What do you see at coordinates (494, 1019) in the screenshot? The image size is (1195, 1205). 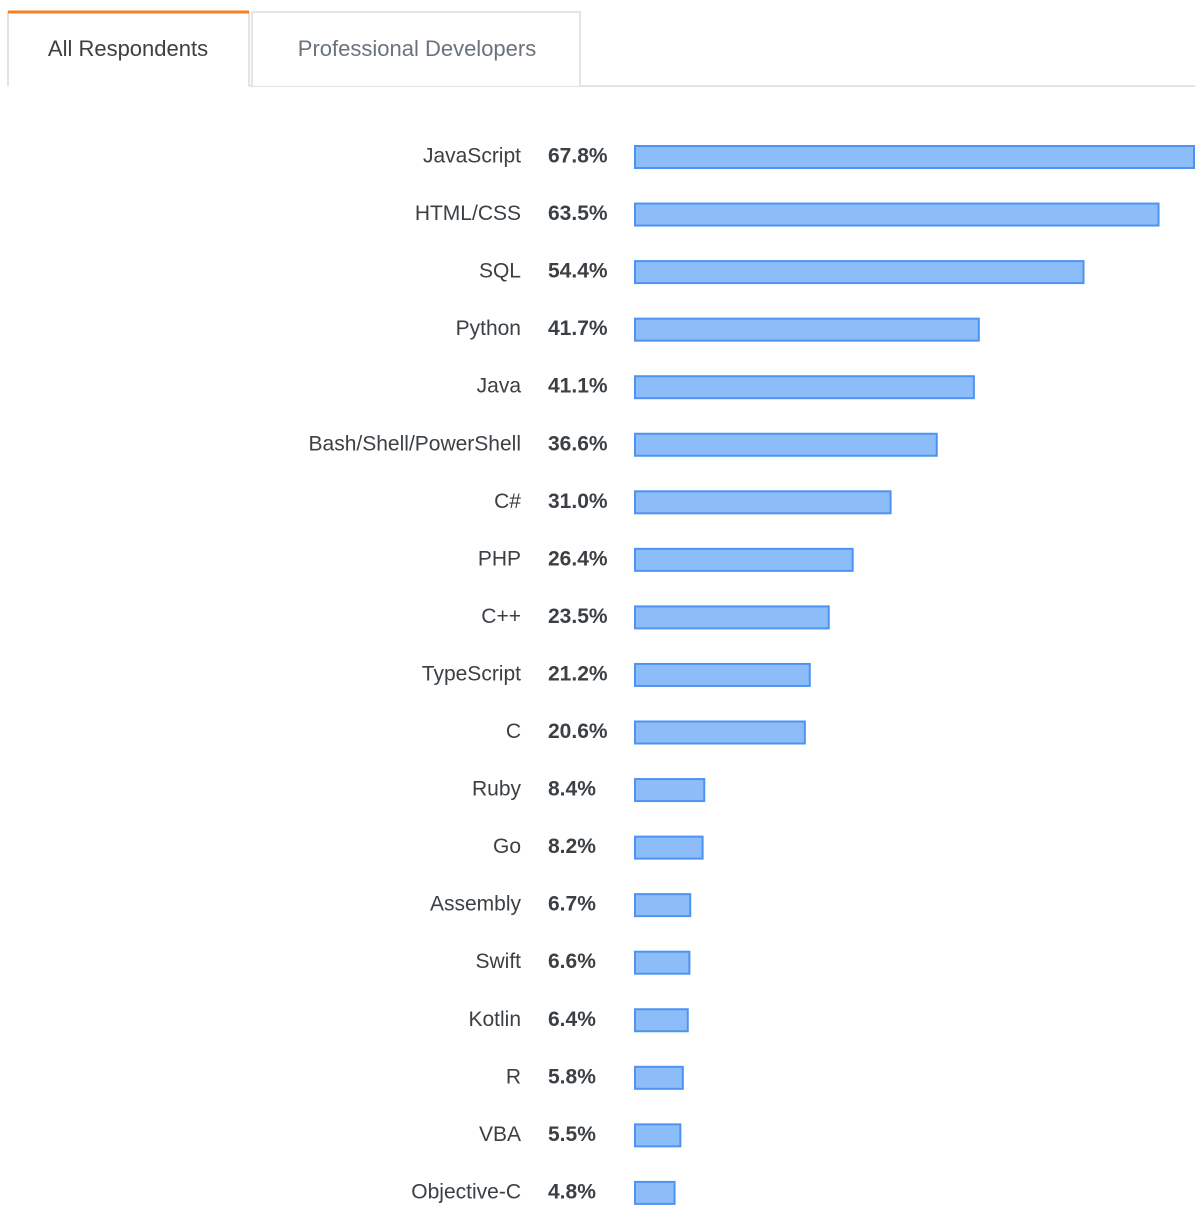 I see `category-label: Kotlin` at bounding box center [494, 1019].